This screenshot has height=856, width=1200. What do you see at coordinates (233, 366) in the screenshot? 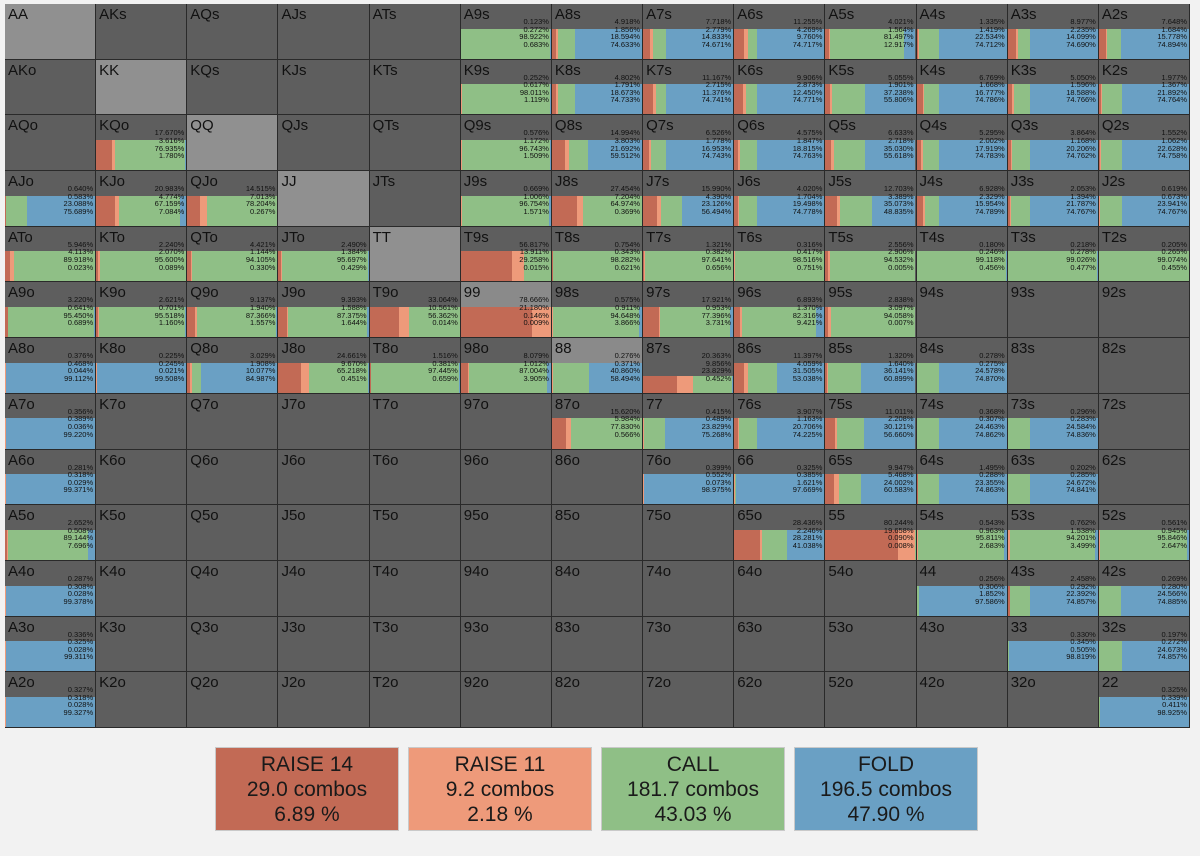
I see `hand-cell-Q8o: Q8o 3.029% 1.908% 10.077% 84.987%` at bounding box center [233, 366].